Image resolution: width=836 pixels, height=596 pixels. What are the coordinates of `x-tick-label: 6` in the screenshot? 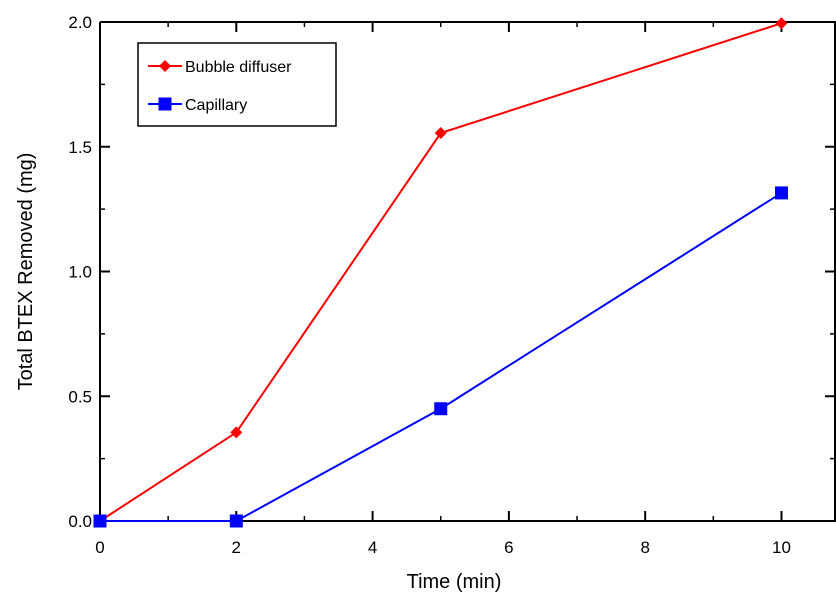 It's located at (508, 547).